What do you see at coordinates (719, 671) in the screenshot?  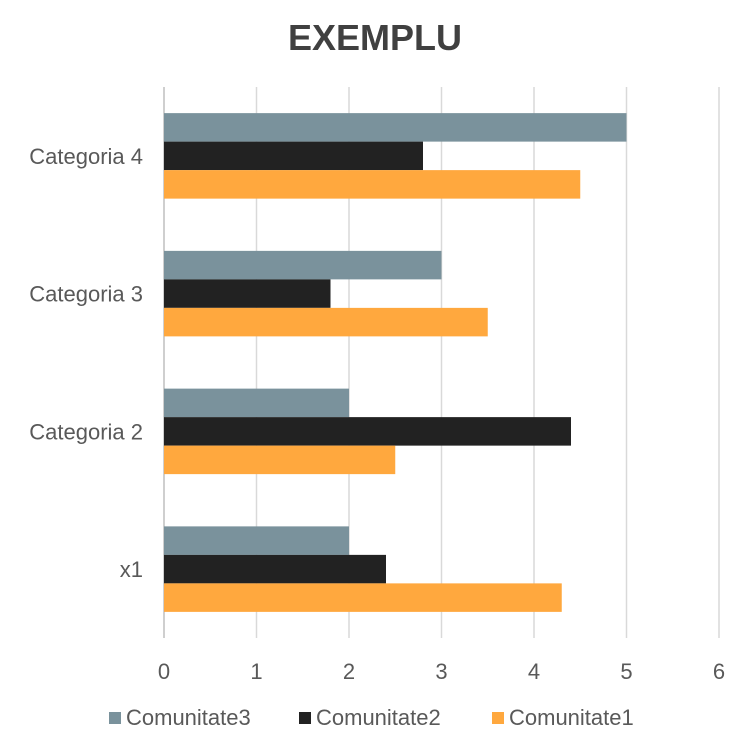 I see `x-tick-label: 6` at bounding box center [719, 671].